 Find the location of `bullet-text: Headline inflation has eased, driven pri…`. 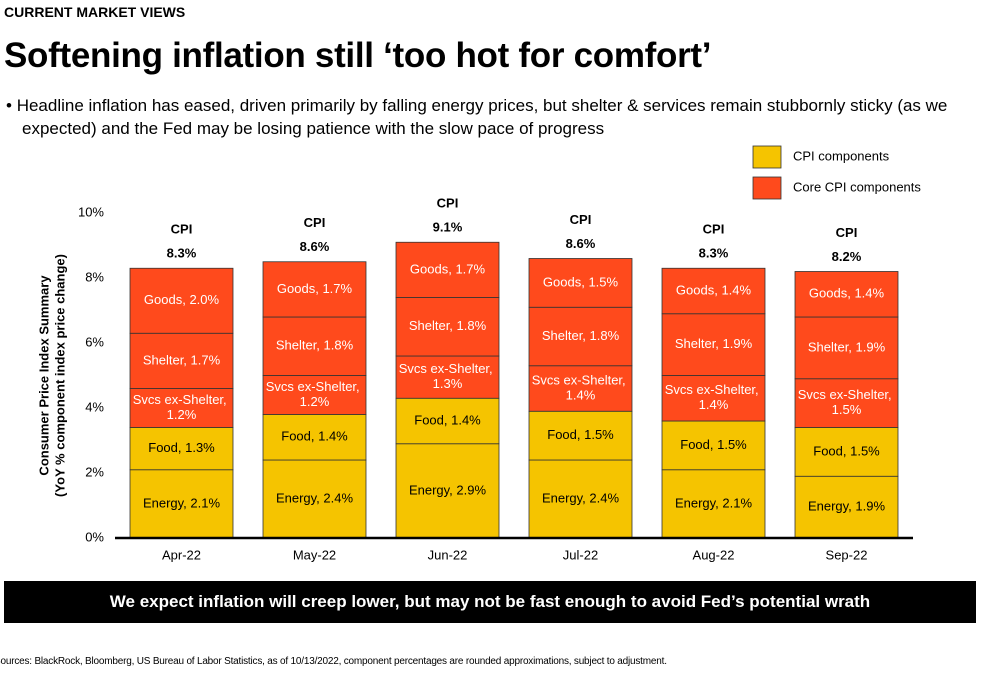

bullet-text: Headline inflation has eased, driven pri… is located at coordinates (482, 117).